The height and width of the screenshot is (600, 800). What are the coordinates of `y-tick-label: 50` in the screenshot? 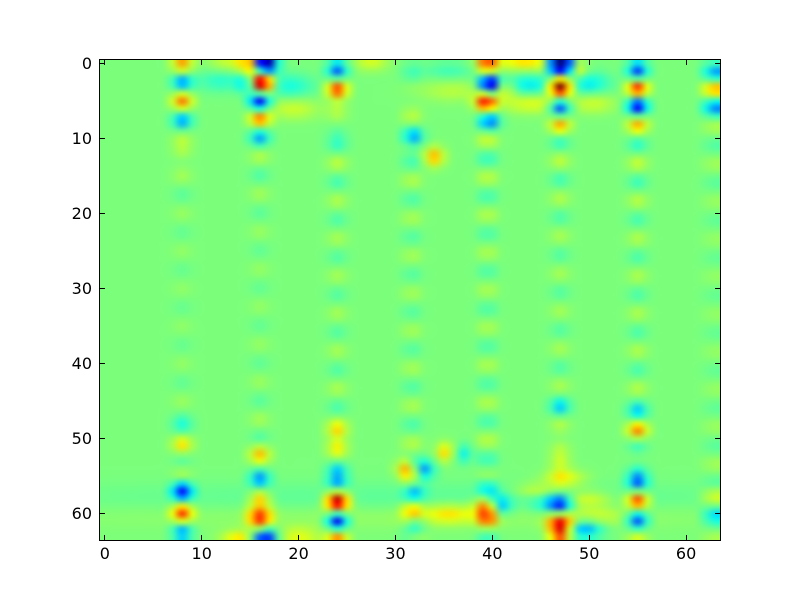 It's located at (81, 438).